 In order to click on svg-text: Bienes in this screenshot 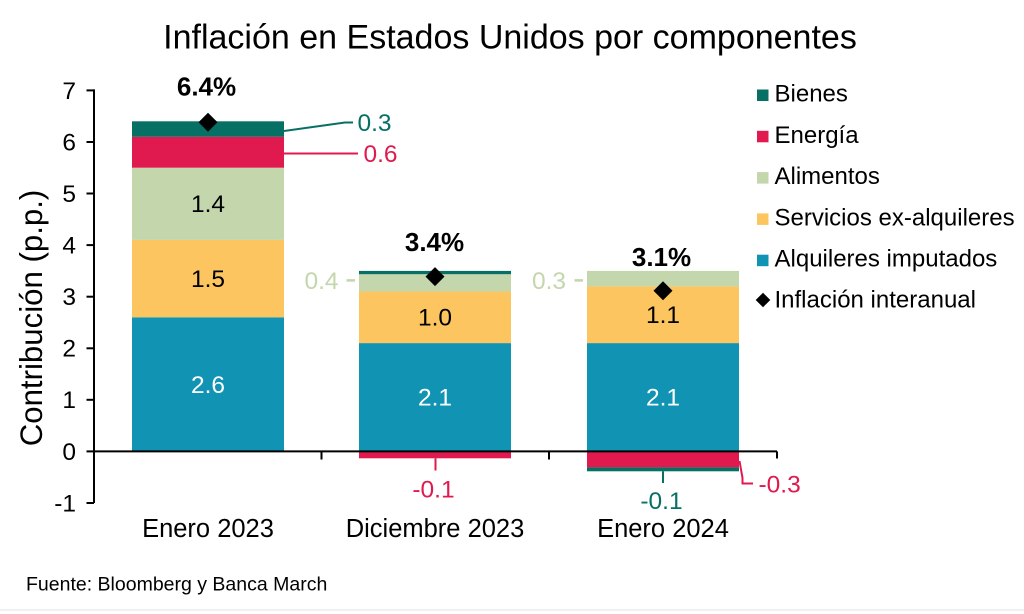, I will do `click(811, 94)`.